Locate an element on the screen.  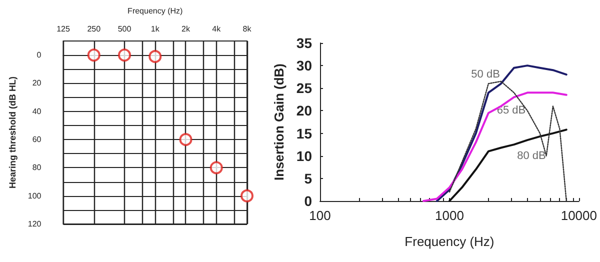
y-axis-title: Insertion Gain (dB) is located at coordinates (279, 122).